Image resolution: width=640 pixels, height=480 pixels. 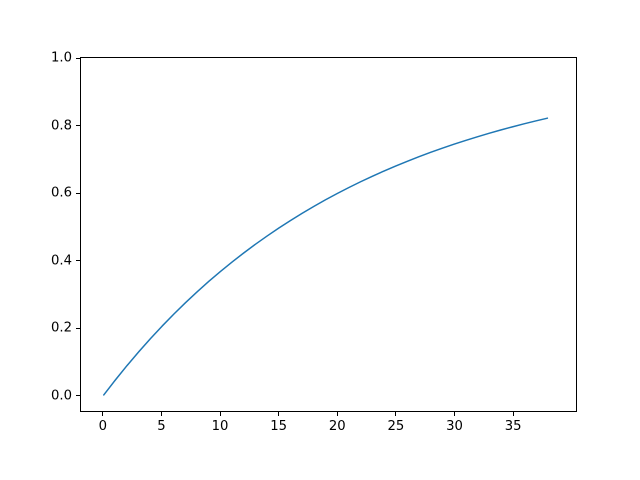 What do you see at coordinates (61, 126) in the screenshot?
I see `y-tick-label: 0.8` at bounding box center [61, 126].